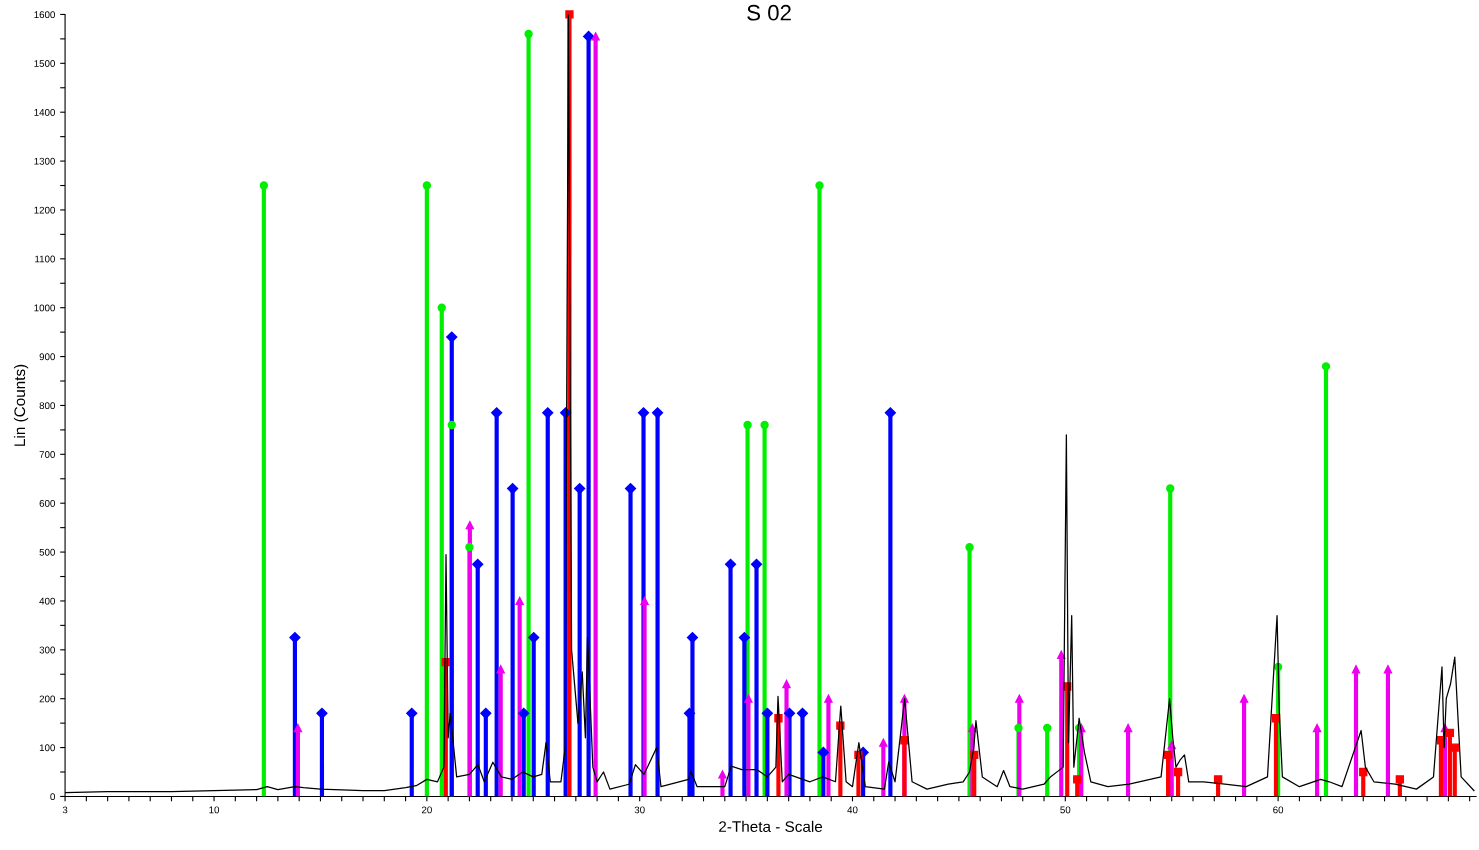  I want to click on y-tick-label: 1300, so click(44, 161).